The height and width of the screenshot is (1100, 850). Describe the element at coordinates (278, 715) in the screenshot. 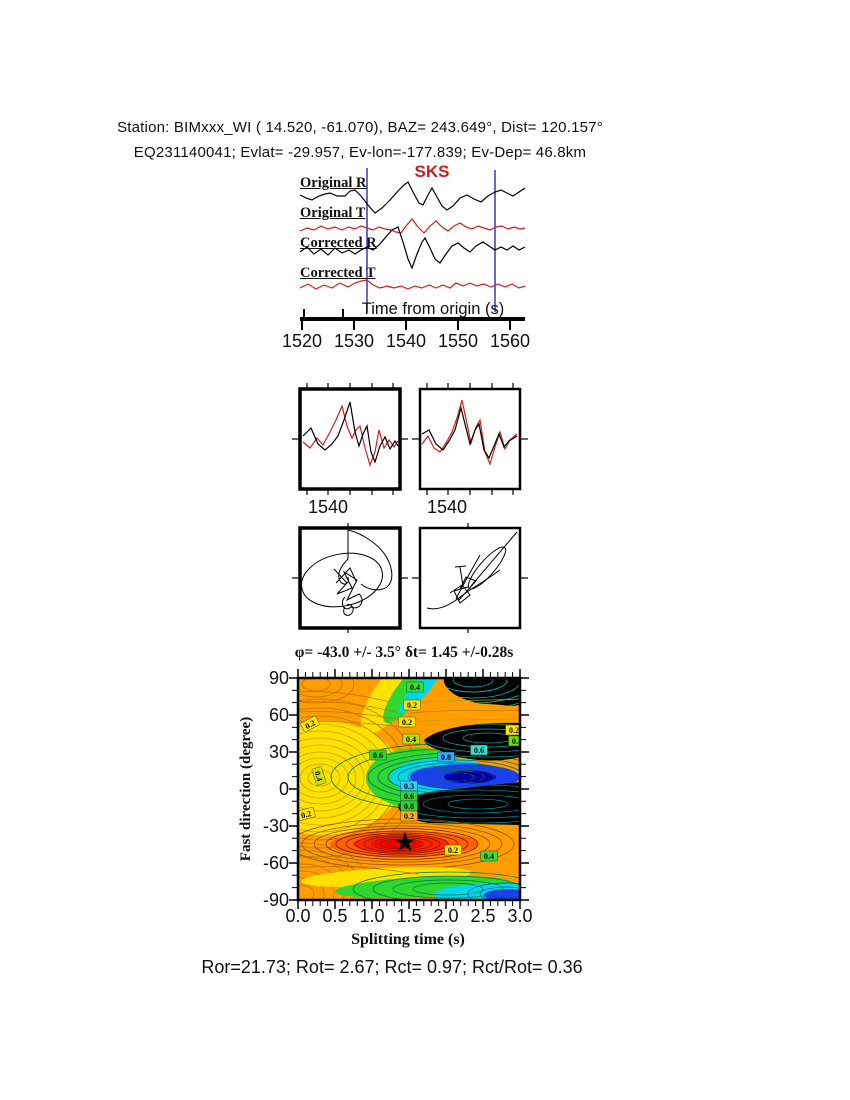

I see `ytick-60: 60` at that location.